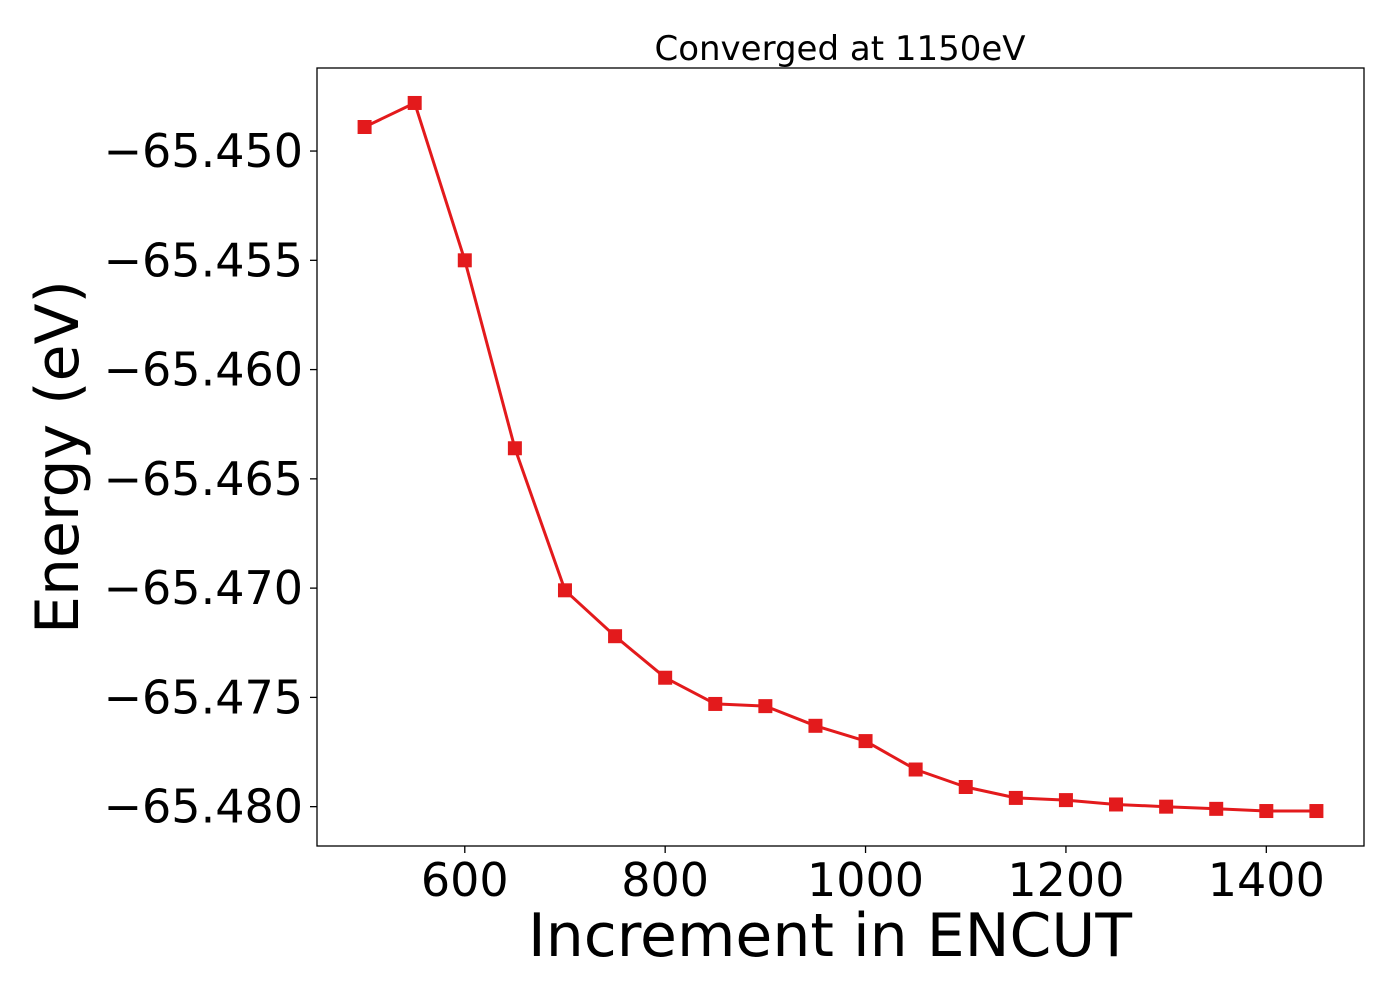  I want to click on y-axis-label: Energy (eV), so click(58, 457).